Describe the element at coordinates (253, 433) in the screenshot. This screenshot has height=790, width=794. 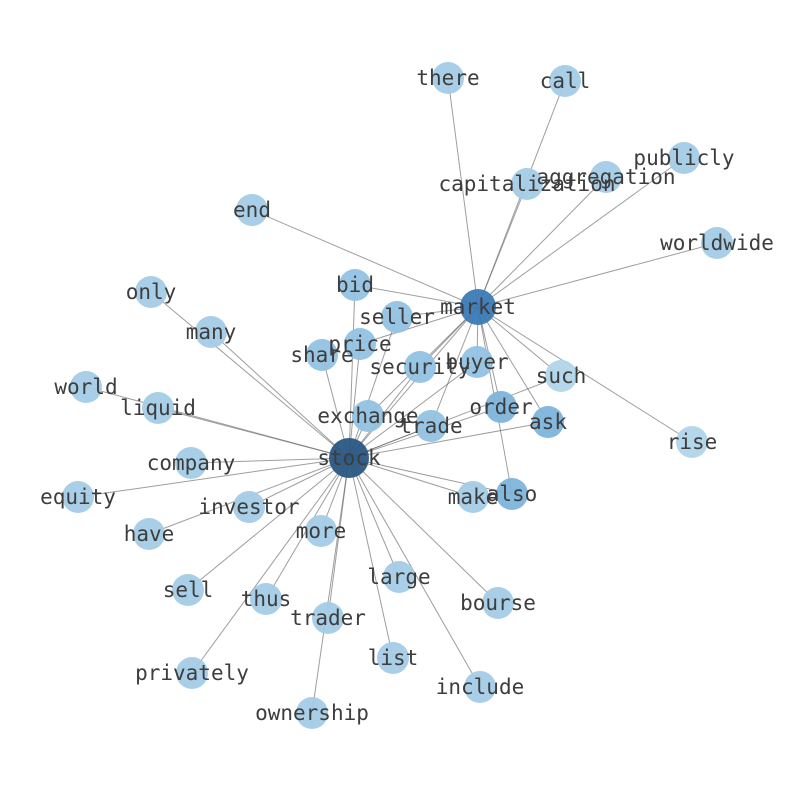
I see `graph-edge-stock-liquid` at that location.